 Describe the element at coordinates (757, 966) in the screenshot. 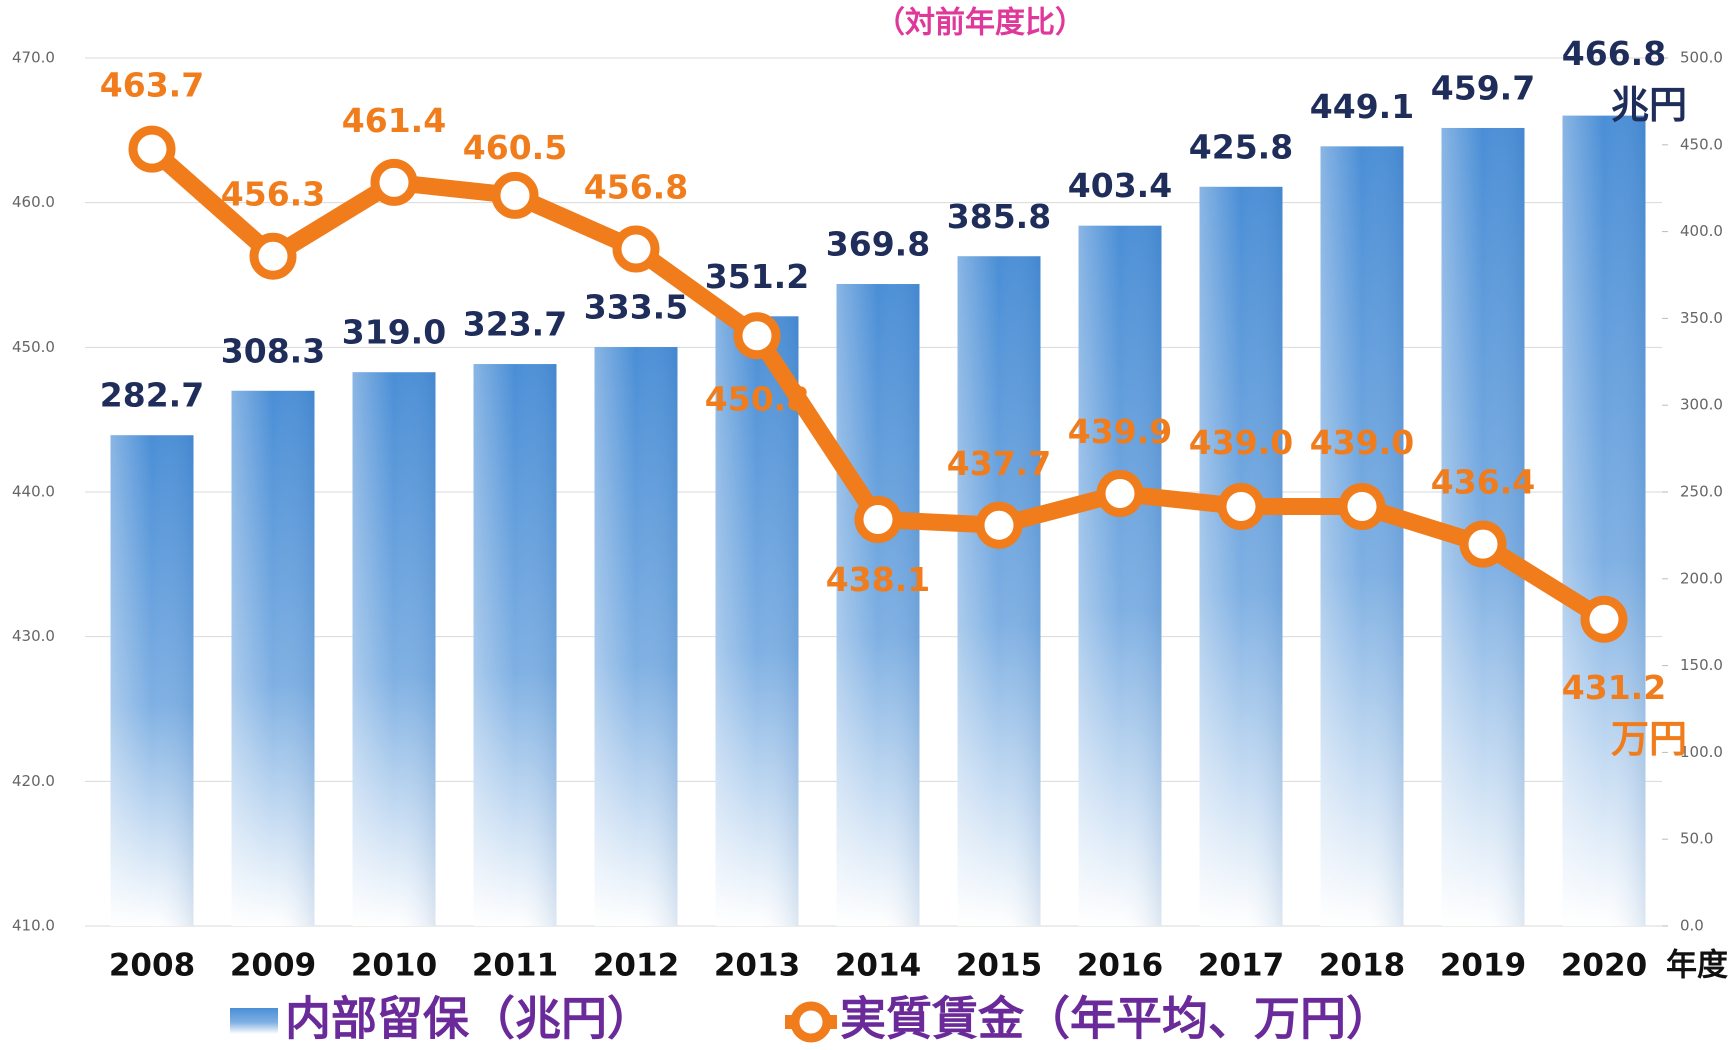

I see `x-tick-label: 2013` at that location.